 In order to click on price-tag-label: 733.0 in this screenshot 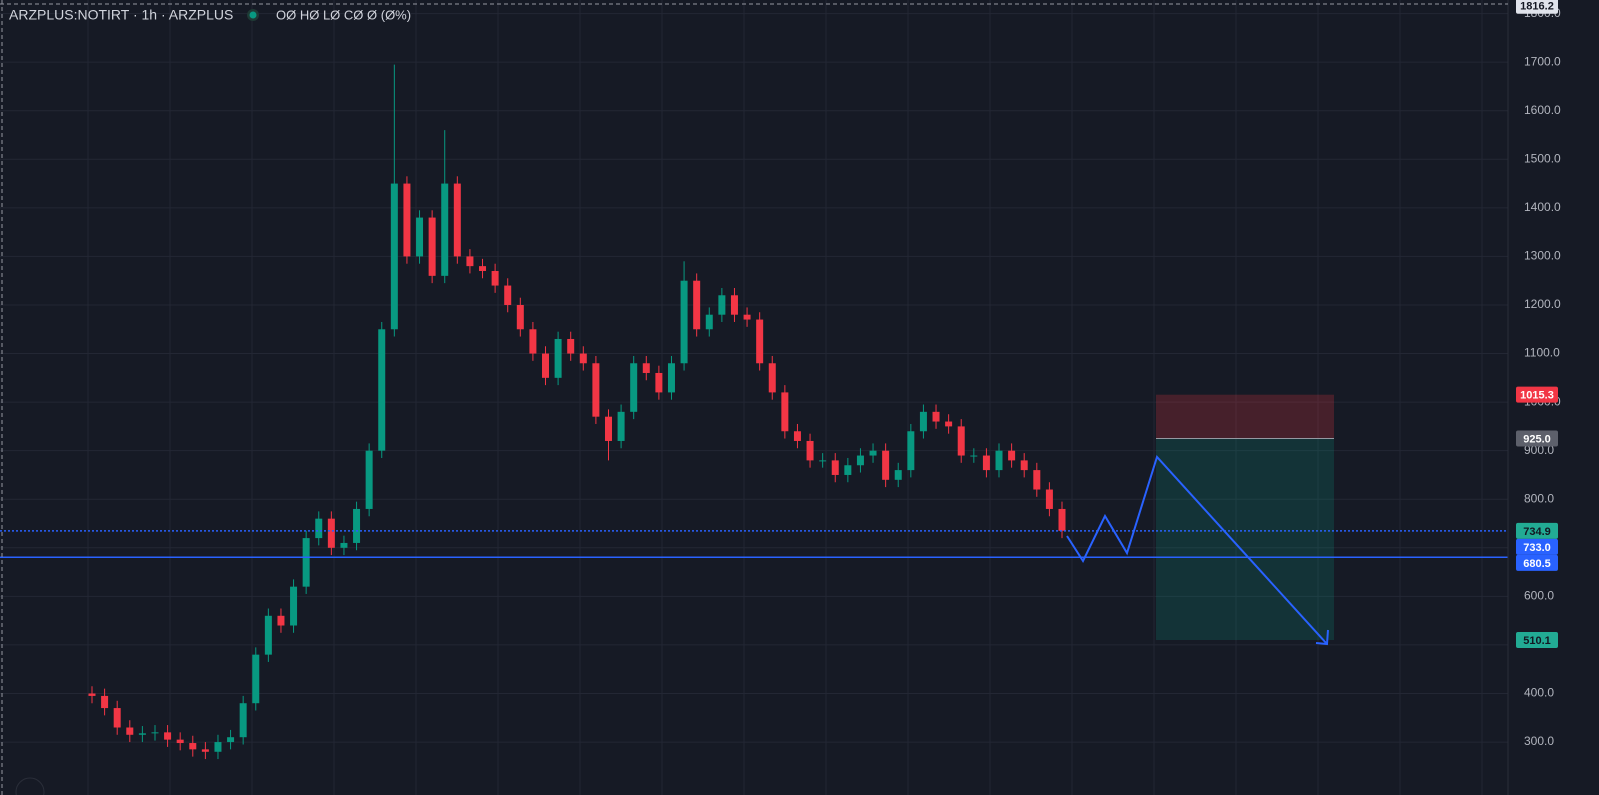, I will do `click(1537, 548)`.